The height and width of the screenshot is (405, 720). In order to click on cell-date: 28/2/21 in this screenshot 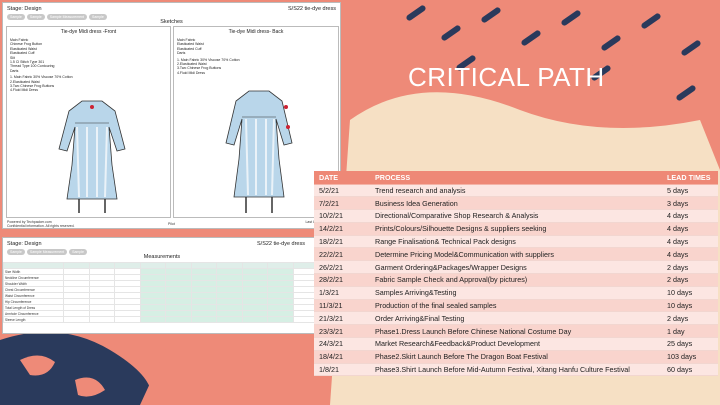, I will do `click(342, 280)`.